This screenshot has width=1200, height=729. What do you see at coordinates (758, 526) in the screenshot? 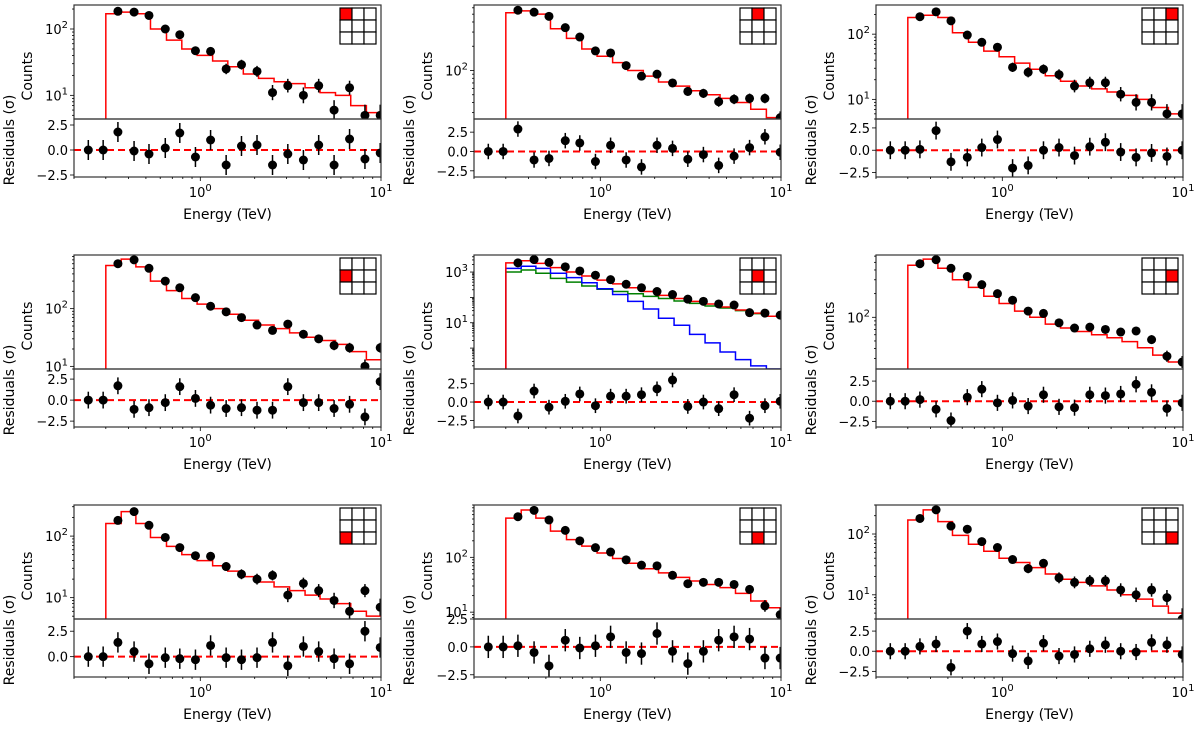
I see `inset-region-grid` at bounding box center [758, 526].